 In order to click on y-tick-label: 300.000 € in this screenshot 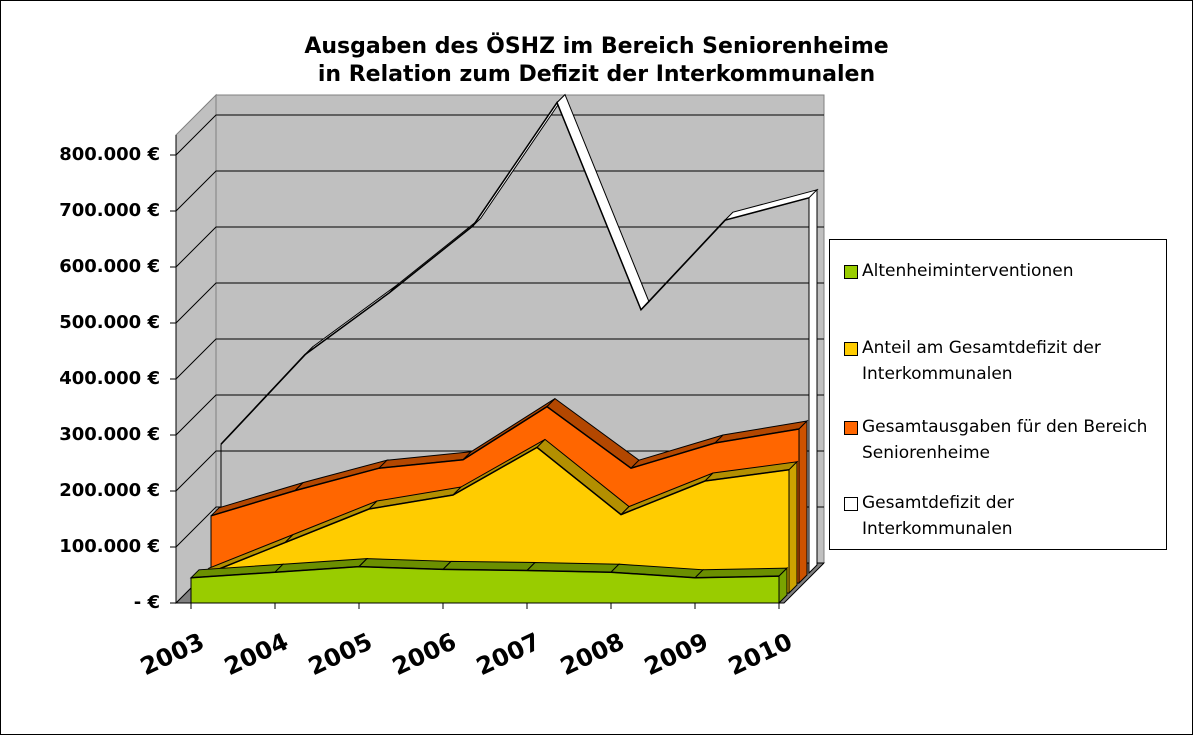, I will do `click(109, 434)`.